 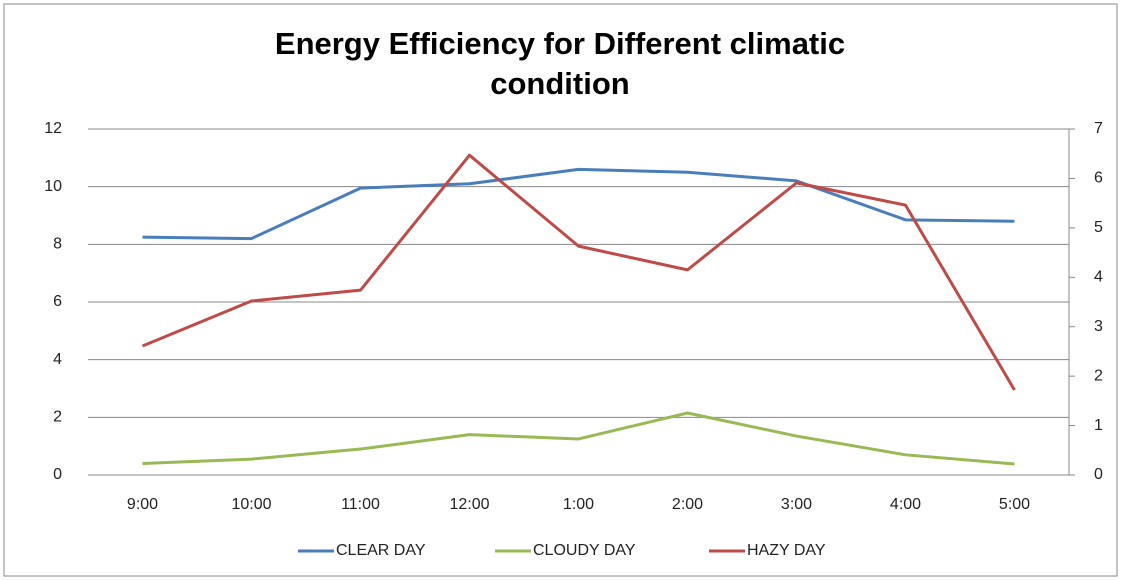 I want to click on x-tick-label: 1:00, so click(x=578, y=504).